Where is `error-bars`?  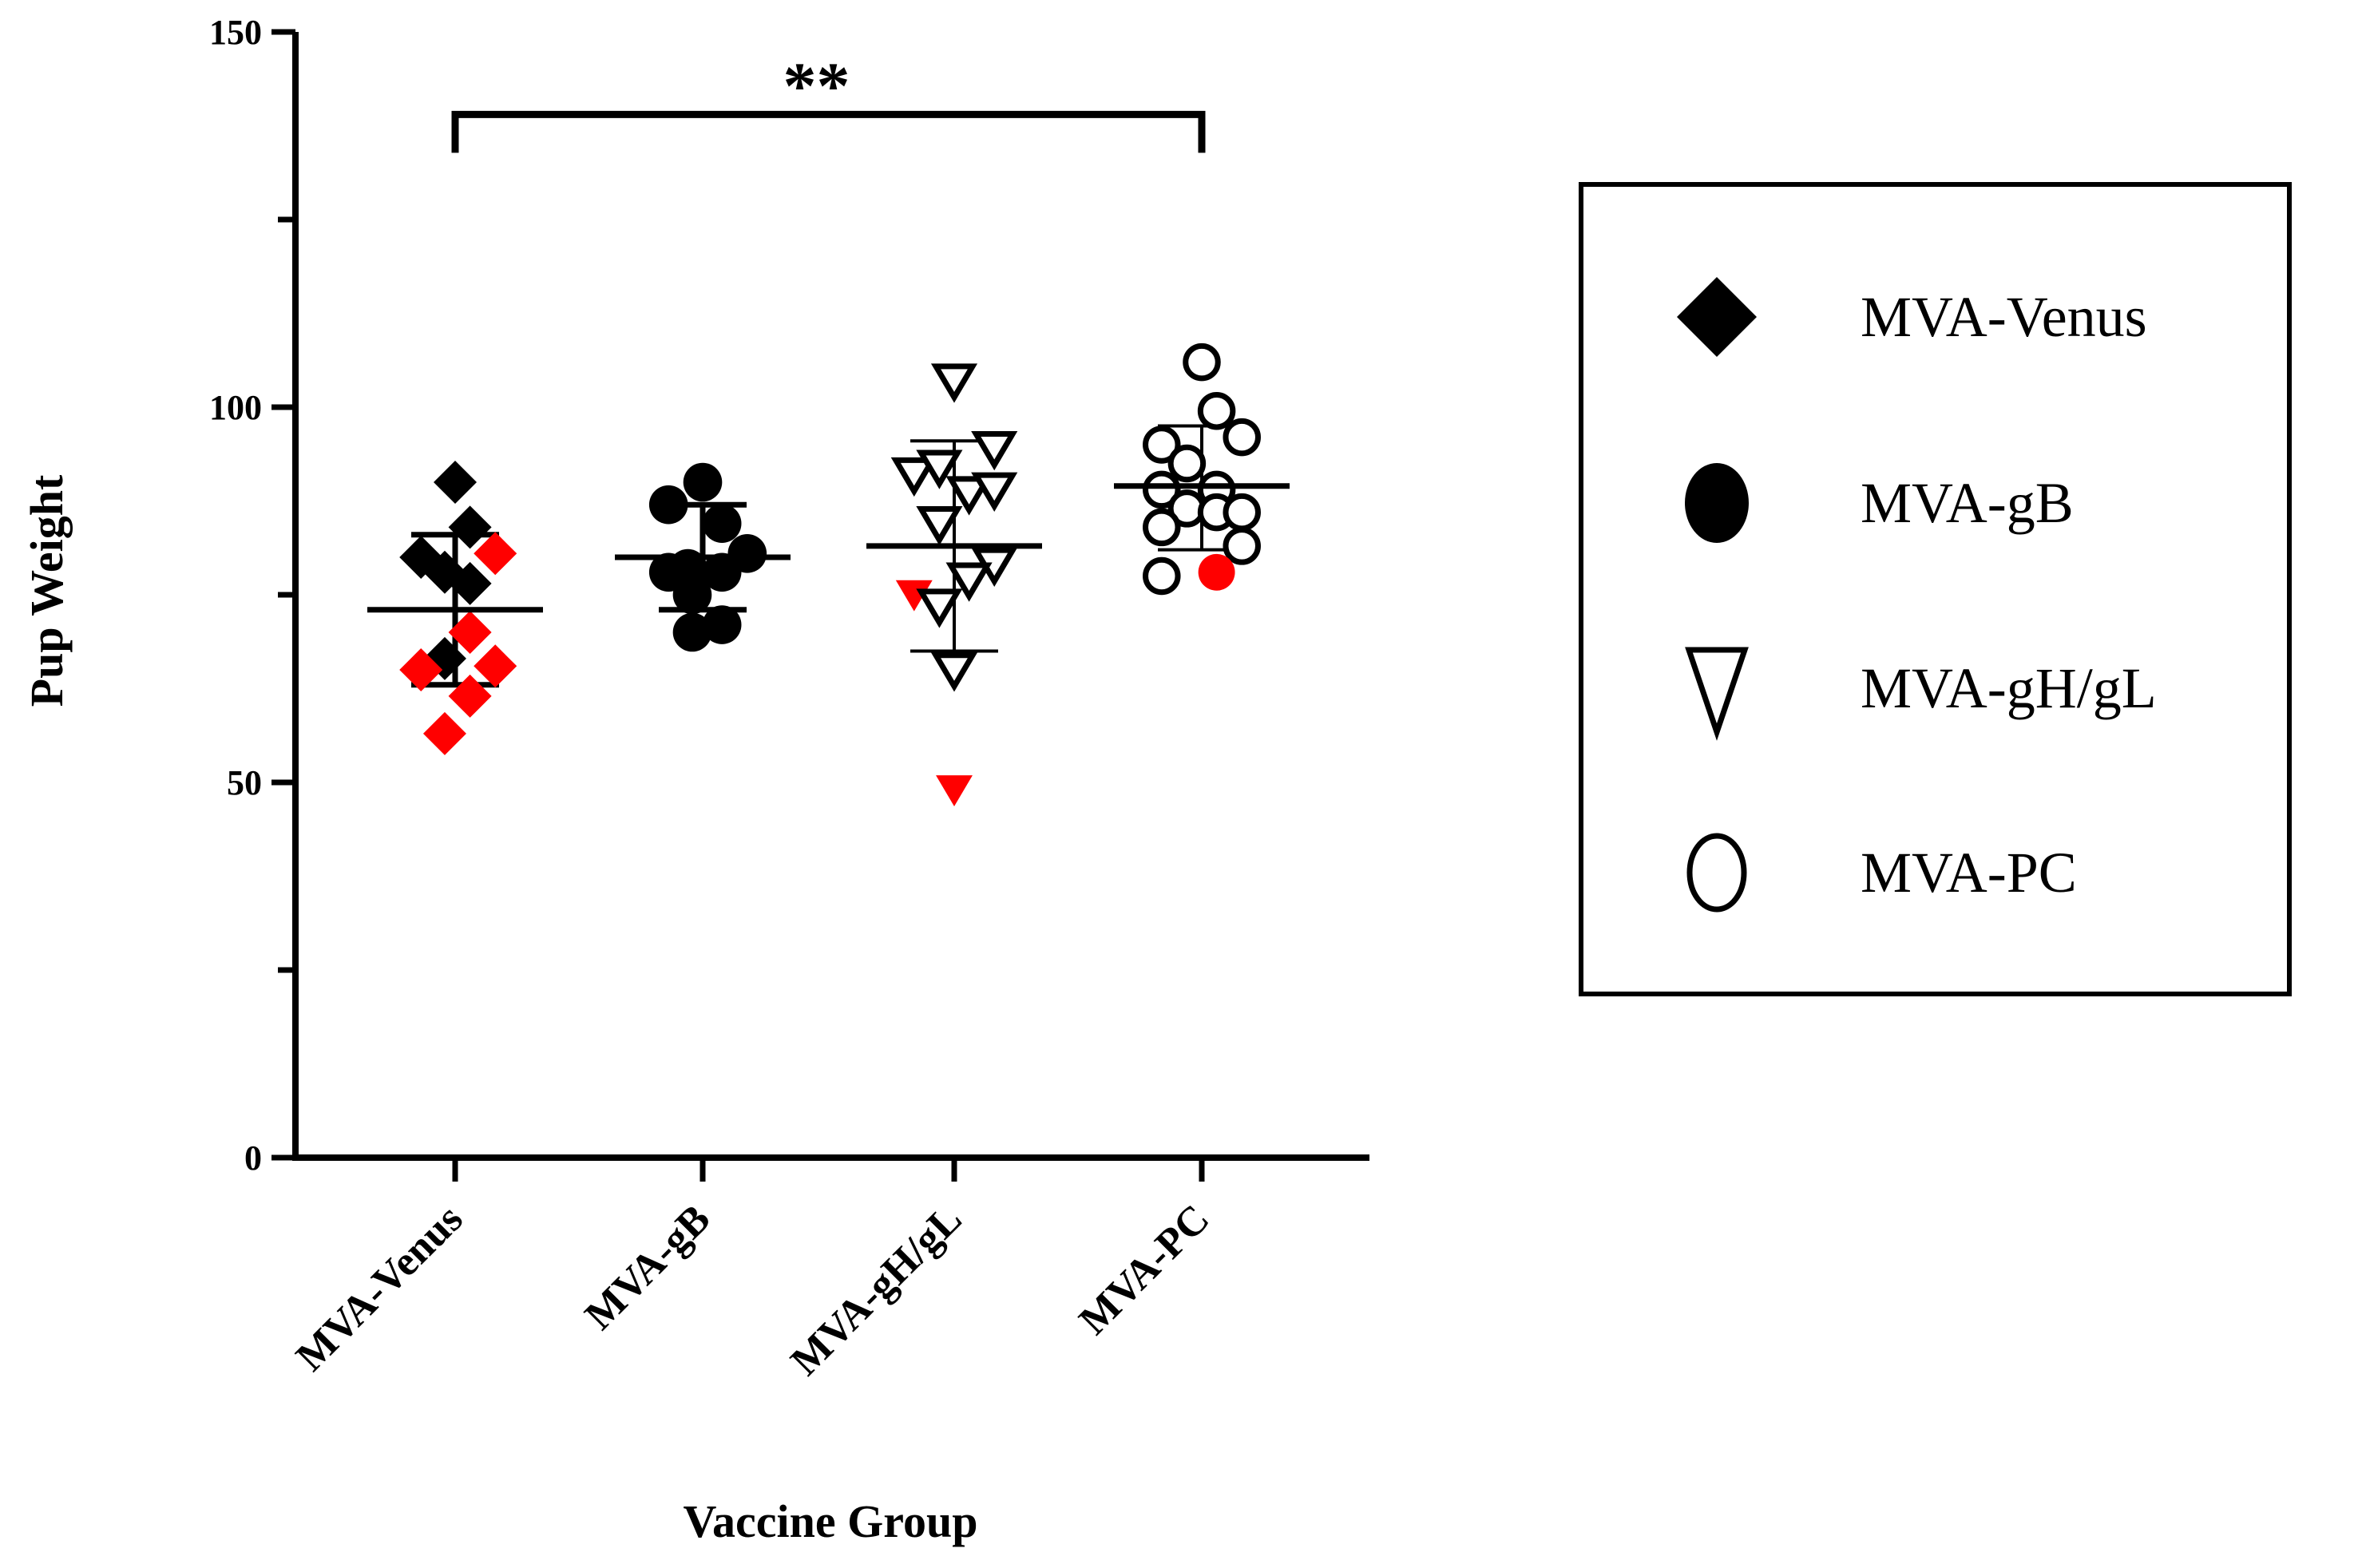 error-bars is located at coordinates (829, 556).